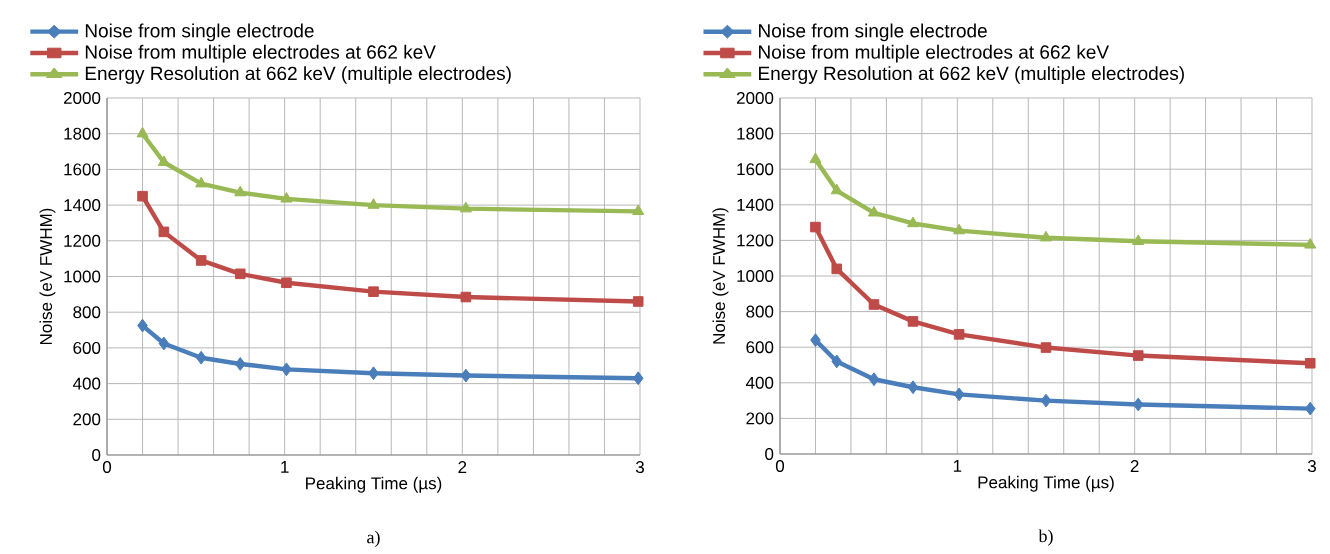  Describe the element at coordinates (1045, 537) in the screenshot. I see `text: b)` at that location.